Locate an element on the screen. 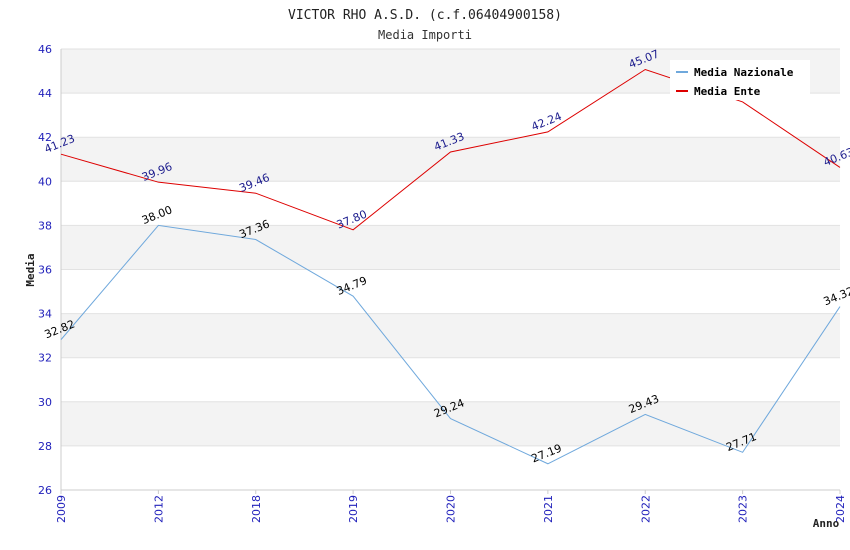 This screenshot has height=550, width=850. y-tick-label: 44 is located at coordinates (45, 93).